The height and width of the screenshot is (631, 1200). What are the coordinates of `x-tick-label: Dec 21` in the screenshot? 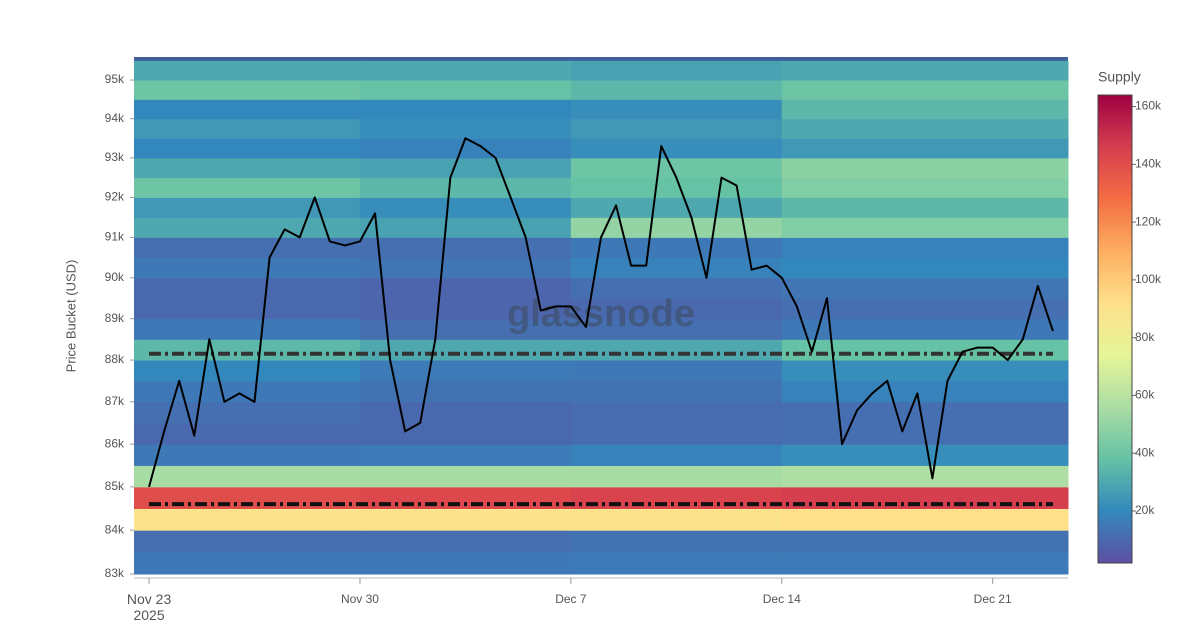 It's located at (993, 599).